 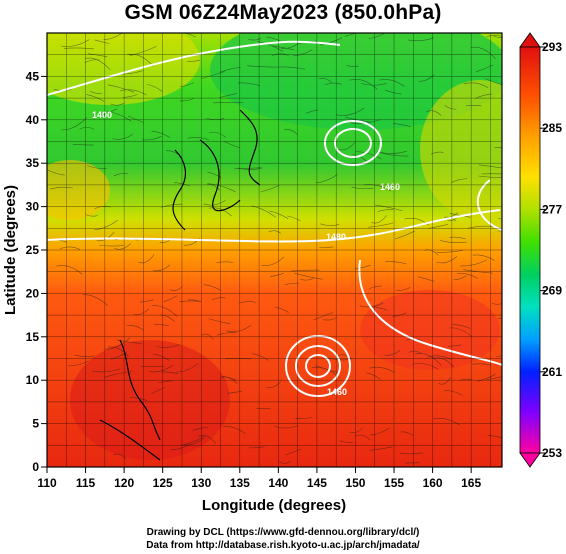 What do you see at coordinates (33, 337) in the screenshot?
I see `y-tick-label: 15` at bounding box center [33, 337].